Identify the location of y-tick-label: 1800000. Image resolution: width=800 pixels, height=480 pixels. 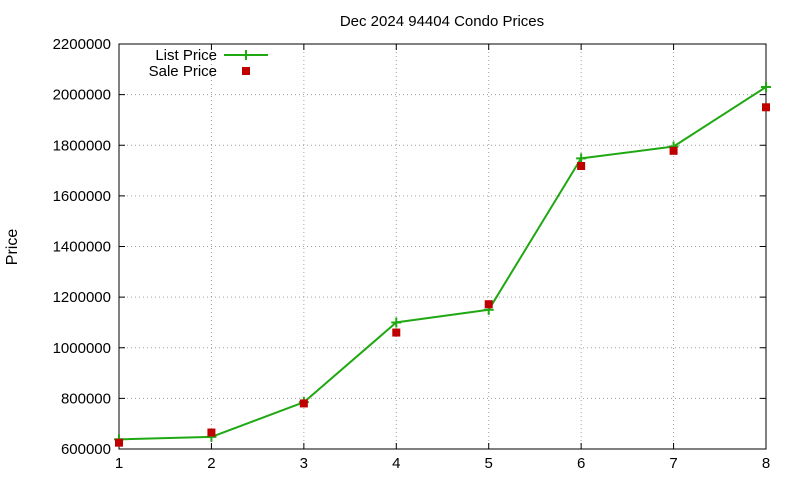
(82, 145).